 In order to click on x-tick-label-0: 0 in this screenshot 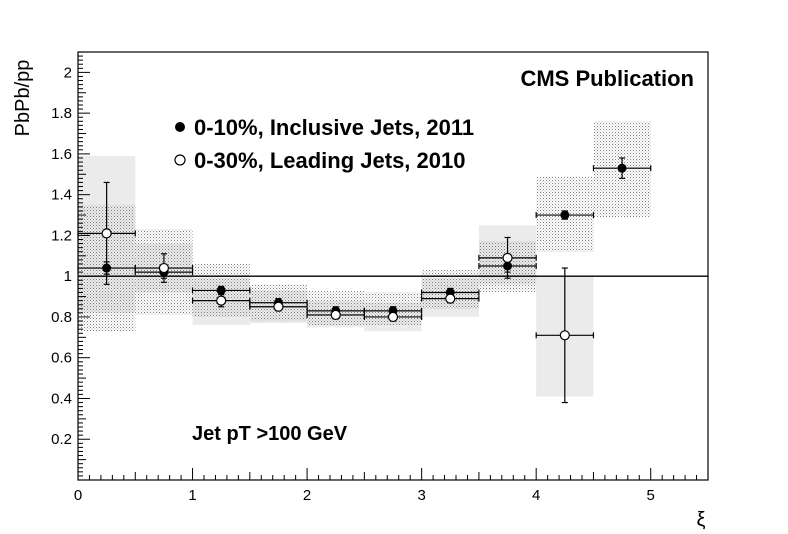, I will do `click(78, 495)`.